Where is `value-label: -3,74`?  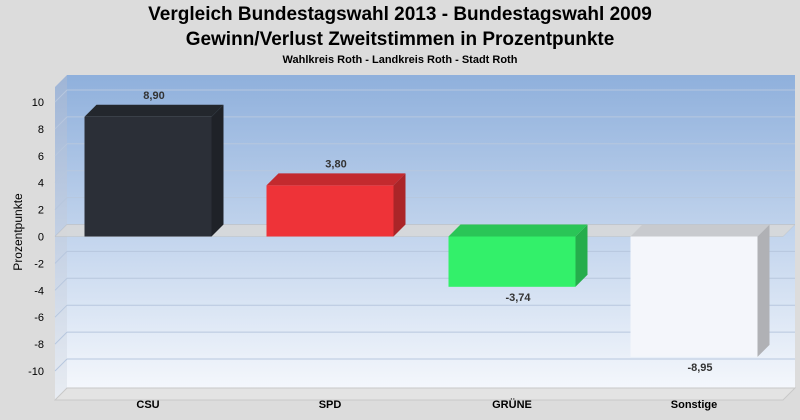 value-label: -3,74 is located at coordinates (518, 298).